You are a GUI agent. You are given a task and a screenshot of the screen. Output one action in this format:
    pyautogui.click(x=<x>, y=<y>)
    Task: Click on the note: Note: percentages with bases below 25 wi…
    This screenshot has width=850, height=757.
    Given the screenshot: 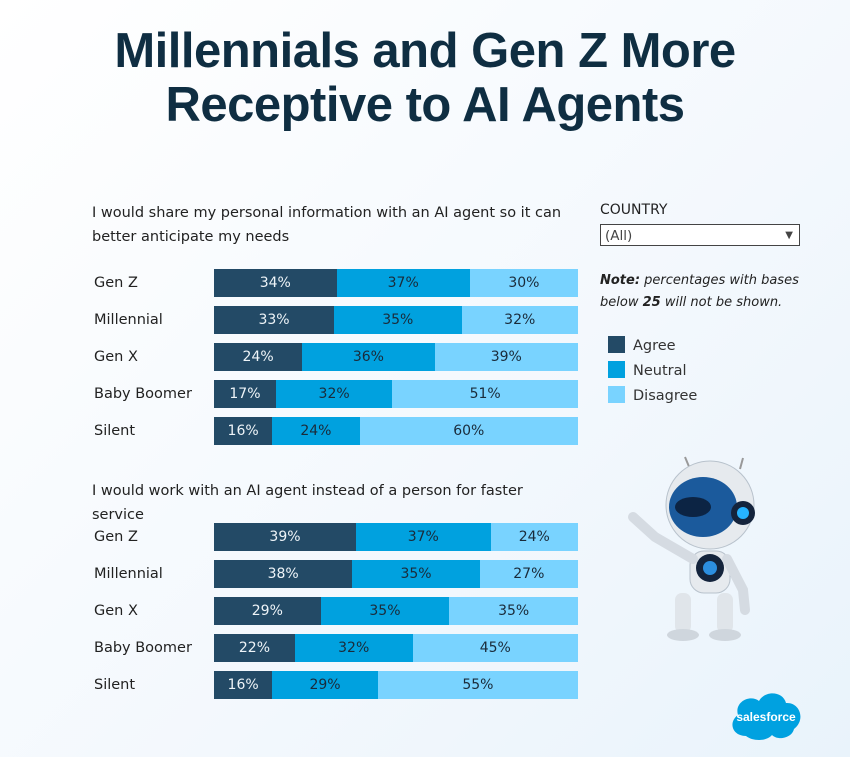 What is the action you would take?
    pyautogui.click(x=710, y=292)
    